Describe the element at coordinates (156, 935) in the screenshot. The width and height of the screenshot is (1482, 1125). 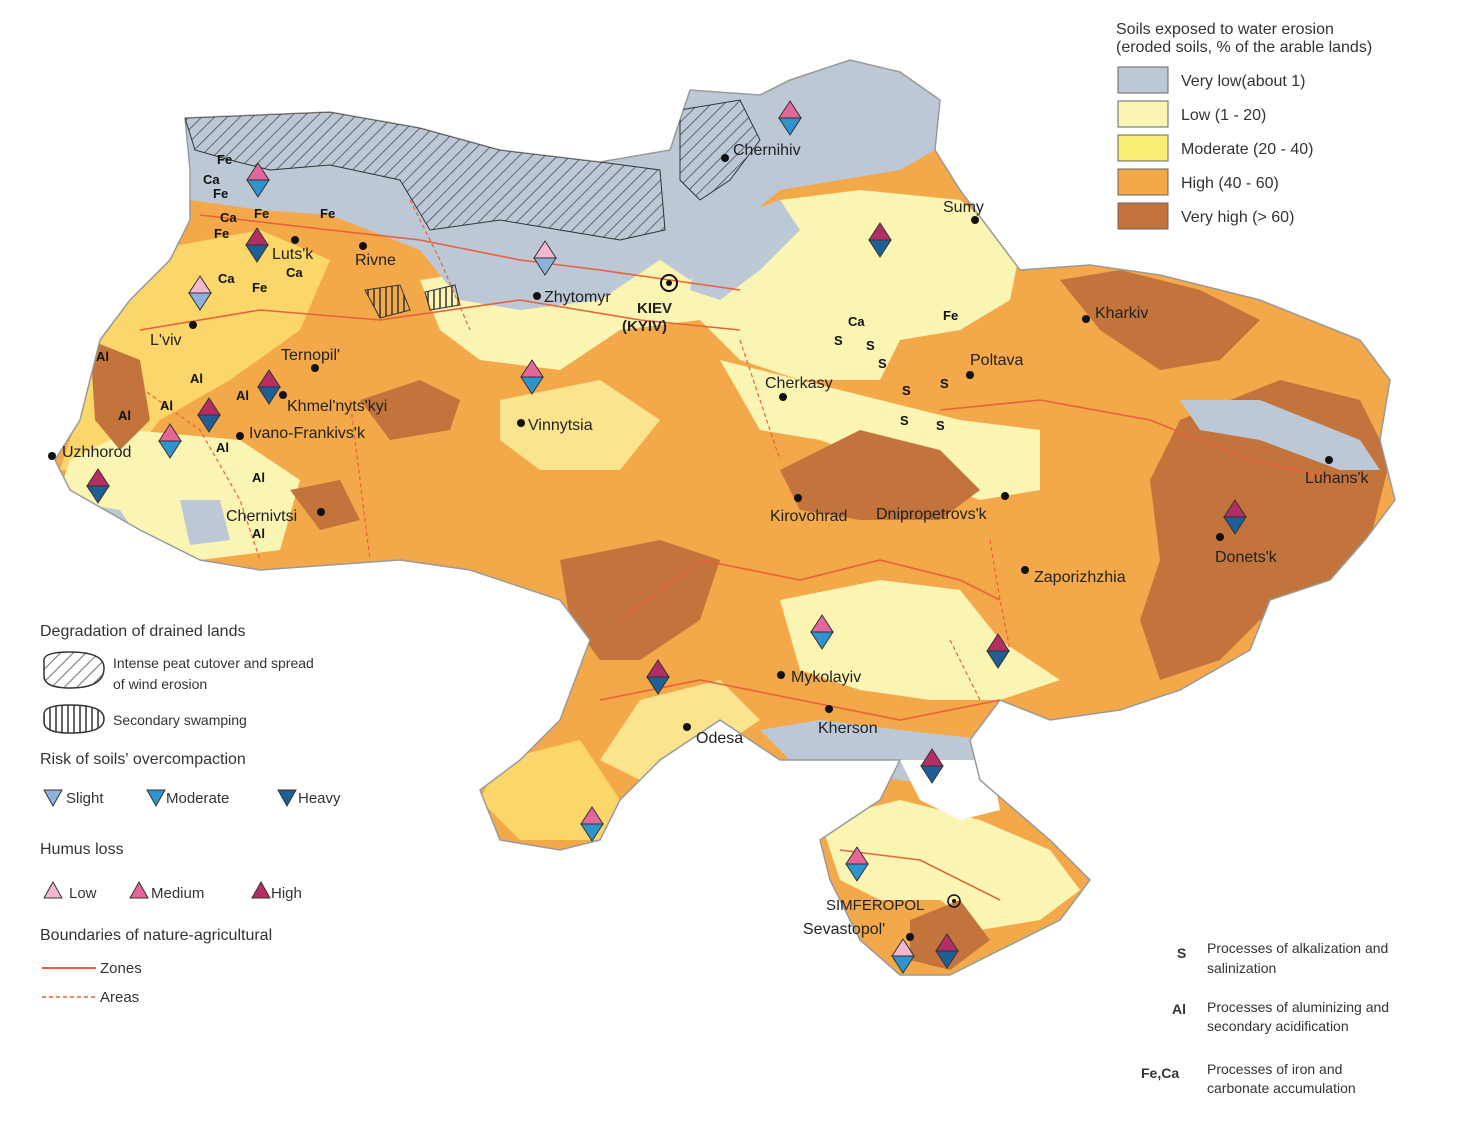
I see `boundaries-title: Boundaries of nature-agricultural` at that location.